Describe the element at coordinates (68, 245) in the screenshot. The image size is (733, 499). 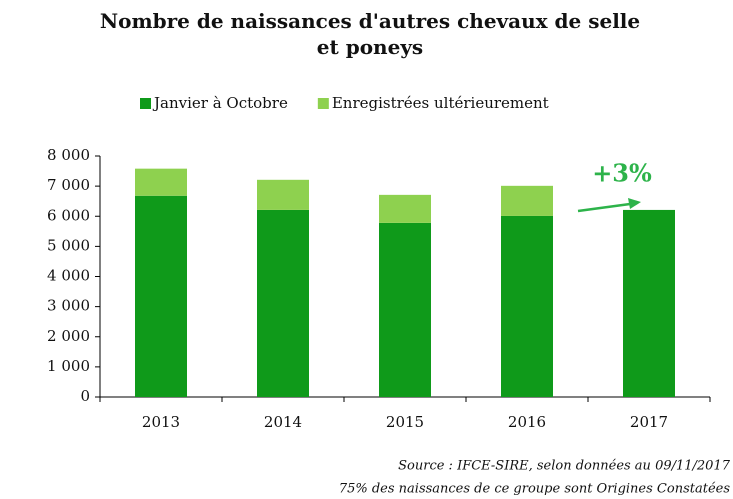
I see `y-tick-label: 5 000` at that location.